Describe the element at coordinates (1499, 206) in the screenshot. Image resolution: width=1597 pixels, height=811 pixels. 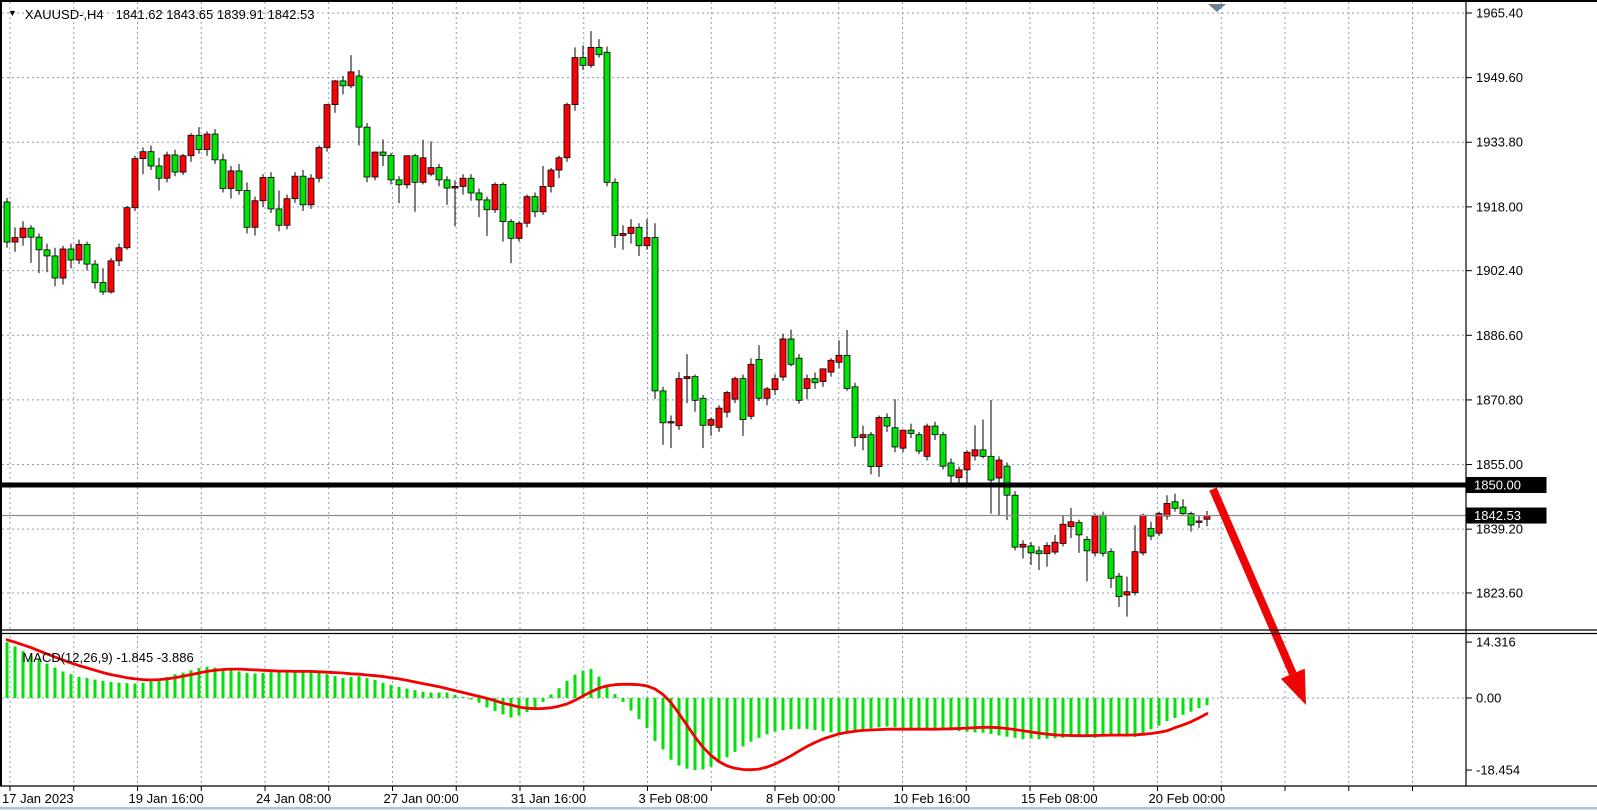
I see `price-axis-label: 1918.00` at that location.